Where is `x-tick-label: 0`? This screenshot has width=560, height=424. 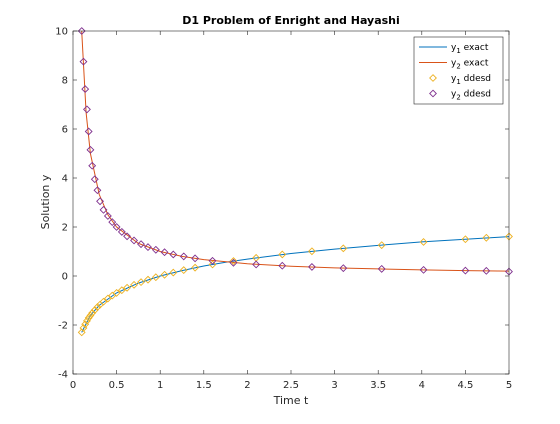 x-tick-label: 0 is located at coordinates (73, 385).